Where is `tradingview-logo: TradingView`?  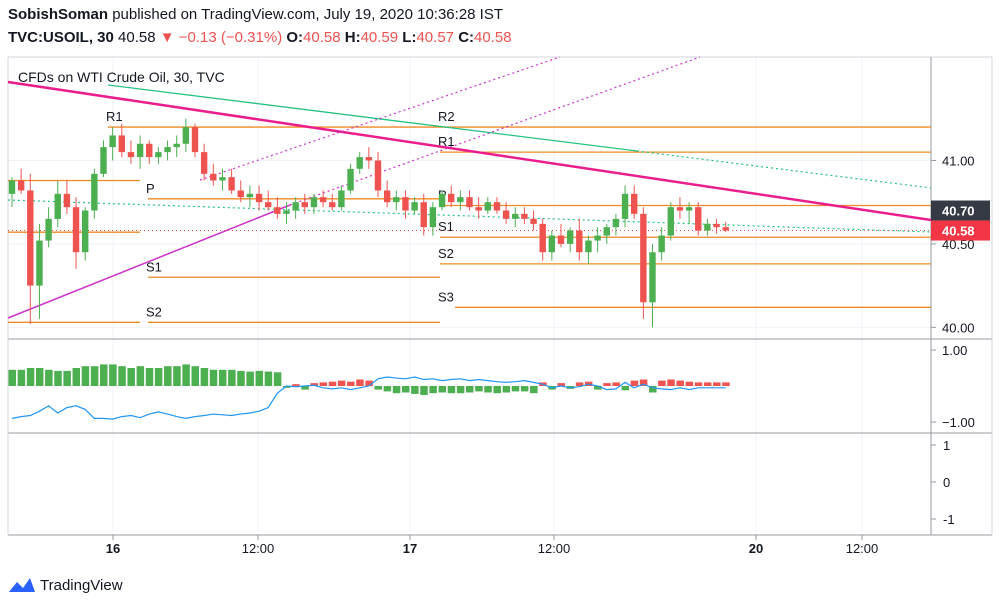
tradingview-logo: TradingView is located at coordinates (65, 585).